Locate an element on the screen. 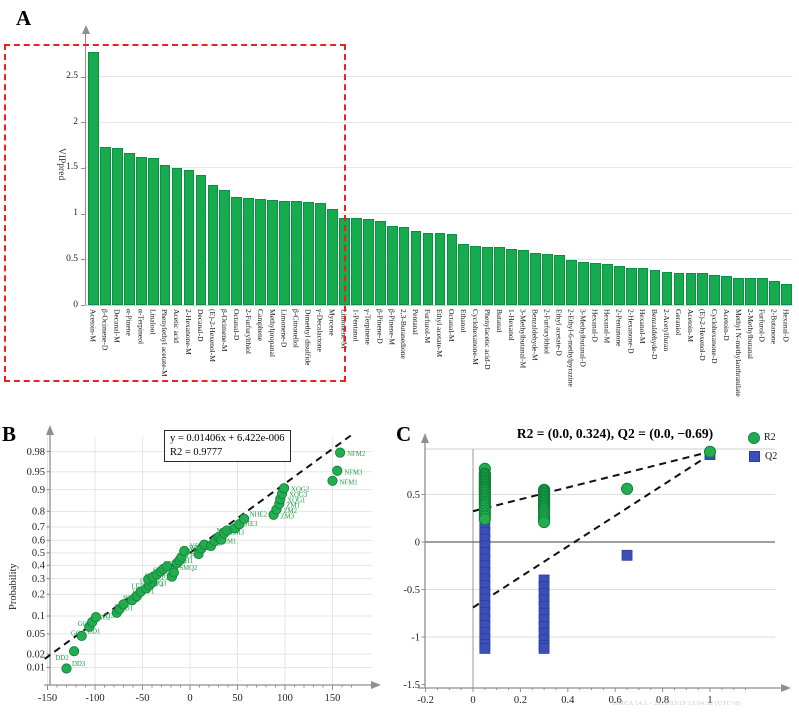 Image resolution: width=799 pixels, height=712 pixels. vip-bar-label: Furfurol-D is located at coordinates (762, 325).